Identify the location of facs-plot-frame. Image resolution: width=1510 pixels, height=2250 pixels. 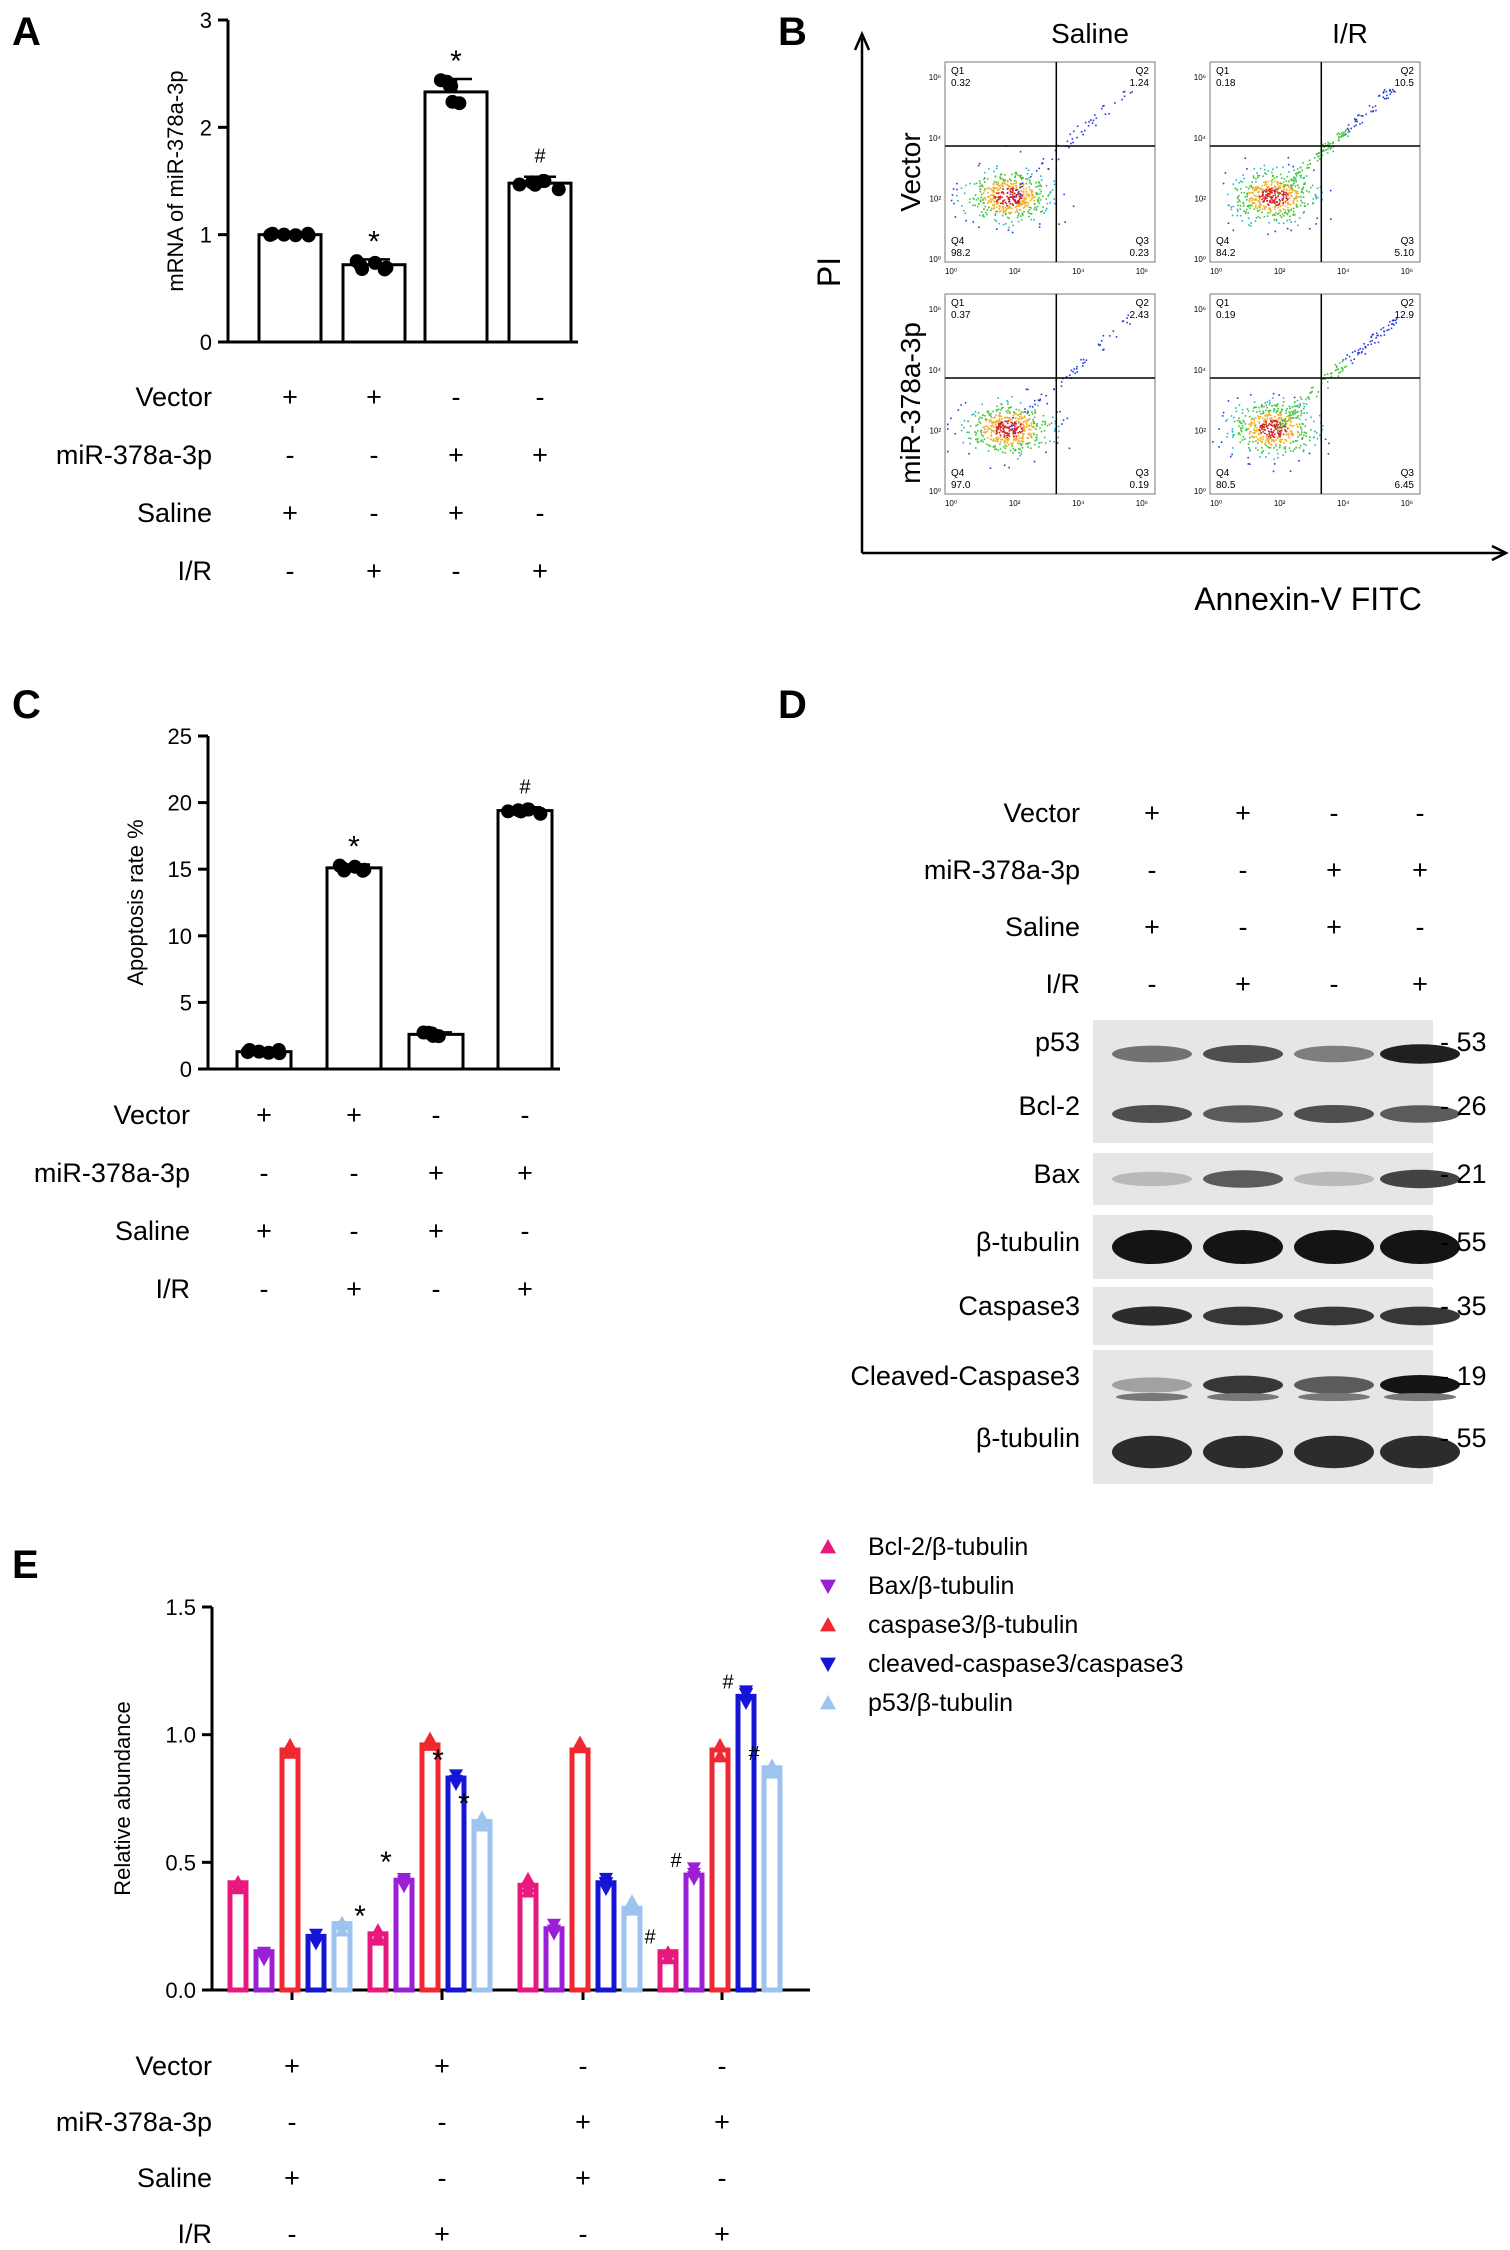
(1315, 162).